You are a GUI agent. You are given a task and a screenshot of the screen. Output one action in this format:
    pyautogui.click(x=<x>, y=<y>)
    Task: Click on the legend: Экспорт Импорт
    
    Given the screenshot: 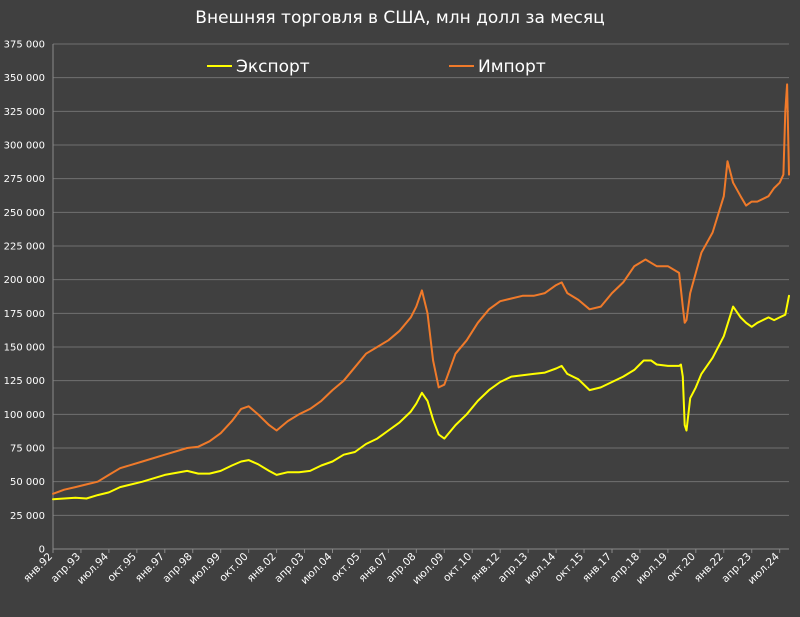 What is the action you would take?
    pyautogui.click(x=376, y=67)
    